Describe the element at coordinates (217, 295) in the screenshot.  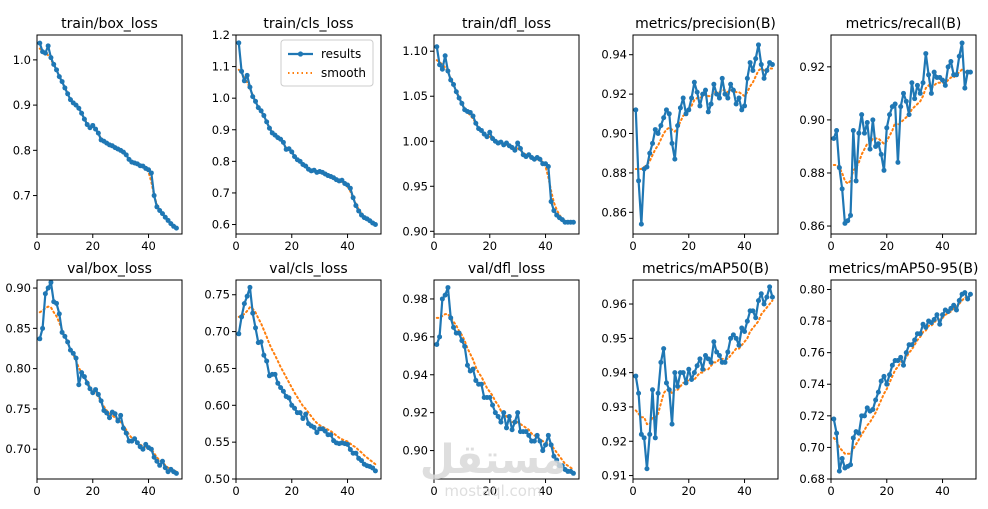
I see `y-tick-label: 0.75` at that location.